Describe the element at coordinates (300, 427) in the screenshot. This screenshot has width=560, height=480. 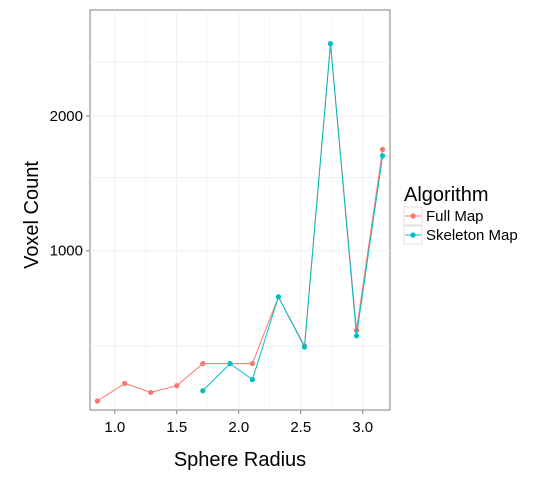
I see `x-tick-label: 2.5` at that location.